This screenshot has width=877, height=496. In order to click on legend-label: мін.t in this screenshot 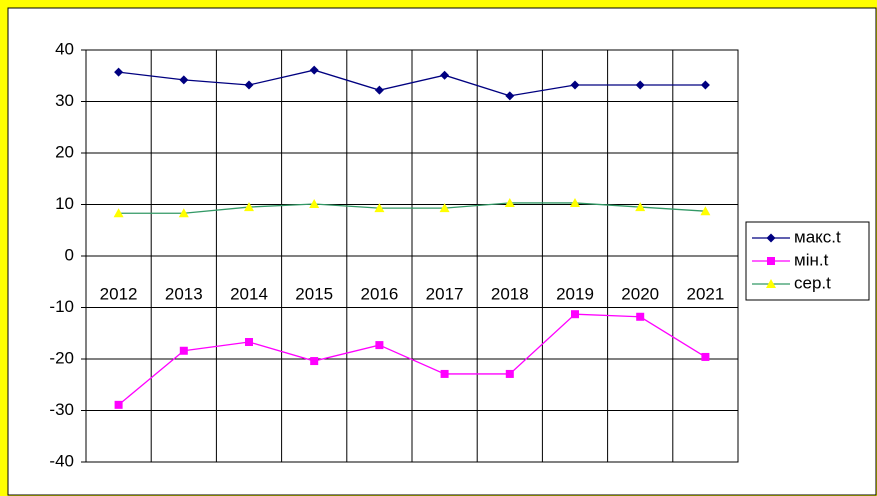, I will do `click(811, 259)`.